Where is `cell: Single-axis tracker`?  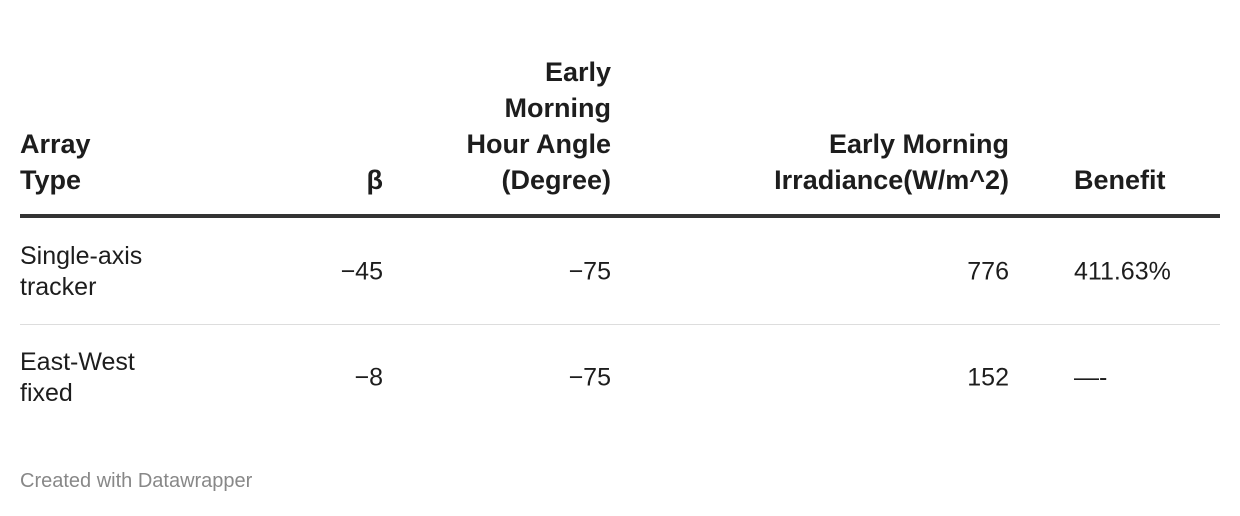 cell: Single-axis tracker is located at coordinates (81, 271).